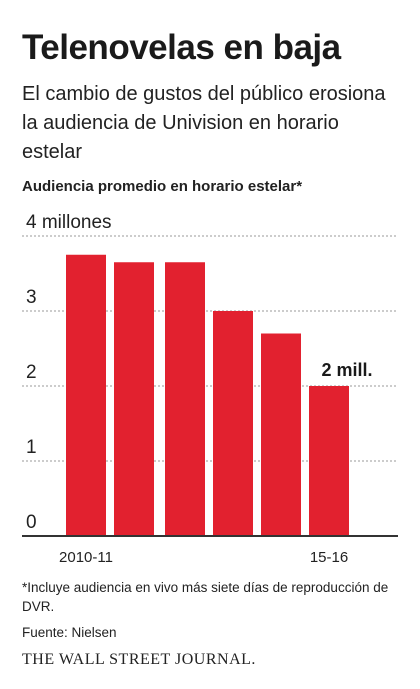 This screenshot has width=420, height=689. I want to click on x-tick-label: 2010-11, so click(86, 557).